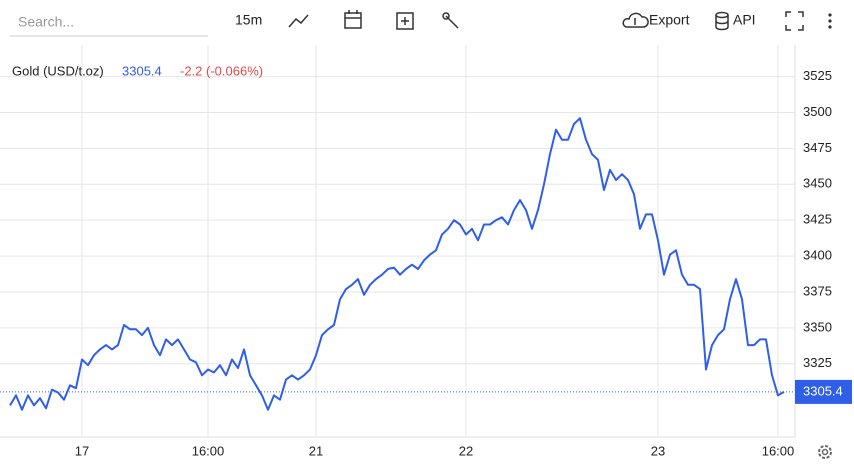  What do you see at coordinates (109, 22) in the screenshot?
I see `search-box` at bounding box center [109, 22].